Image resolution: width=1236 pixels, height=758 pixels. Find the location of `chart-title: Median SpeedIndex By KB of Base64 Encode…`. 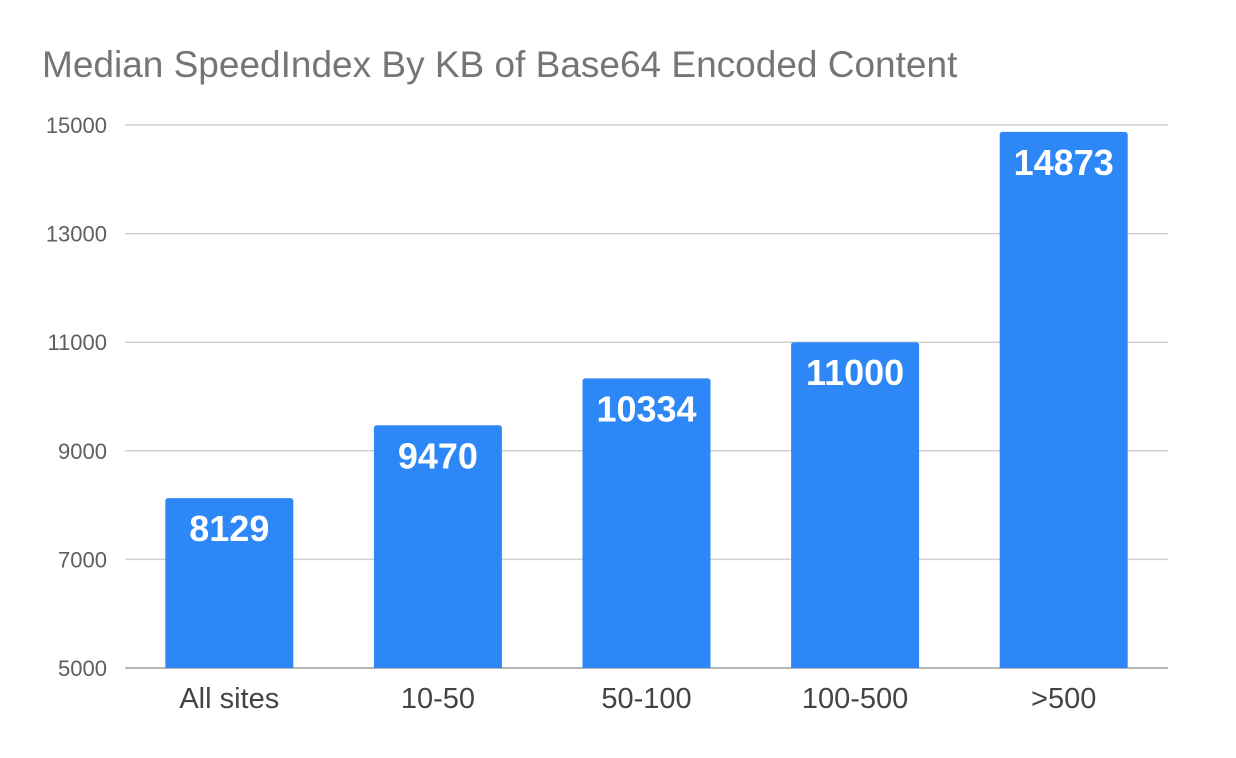

chart-title: Median SpeedIndex By KB of Base64 Encode… is located at coordinates (500, 64).